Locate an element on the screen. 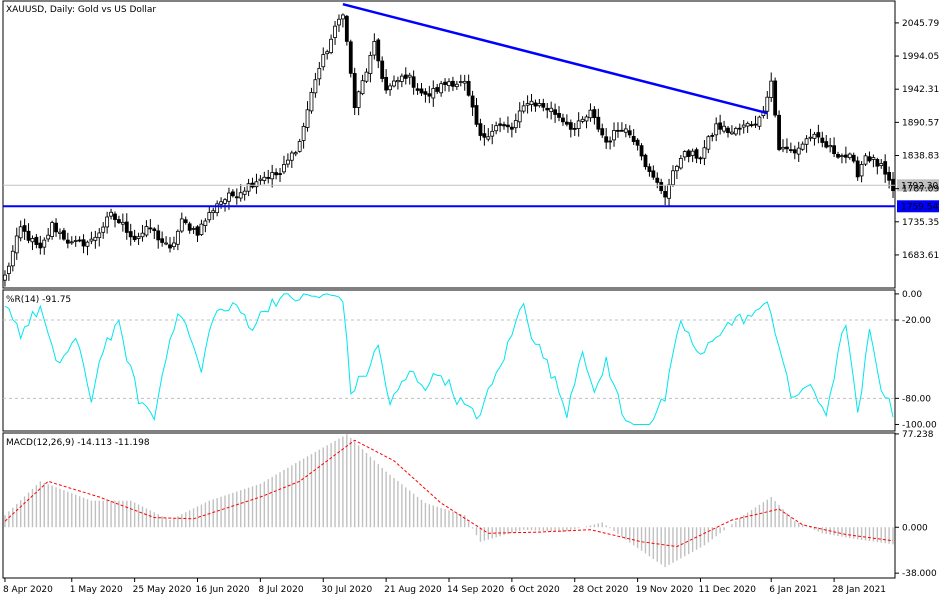 This screenshot has height=604, width=950. date-label: 8 Apr 2020 is located at coordinates (28, 590).